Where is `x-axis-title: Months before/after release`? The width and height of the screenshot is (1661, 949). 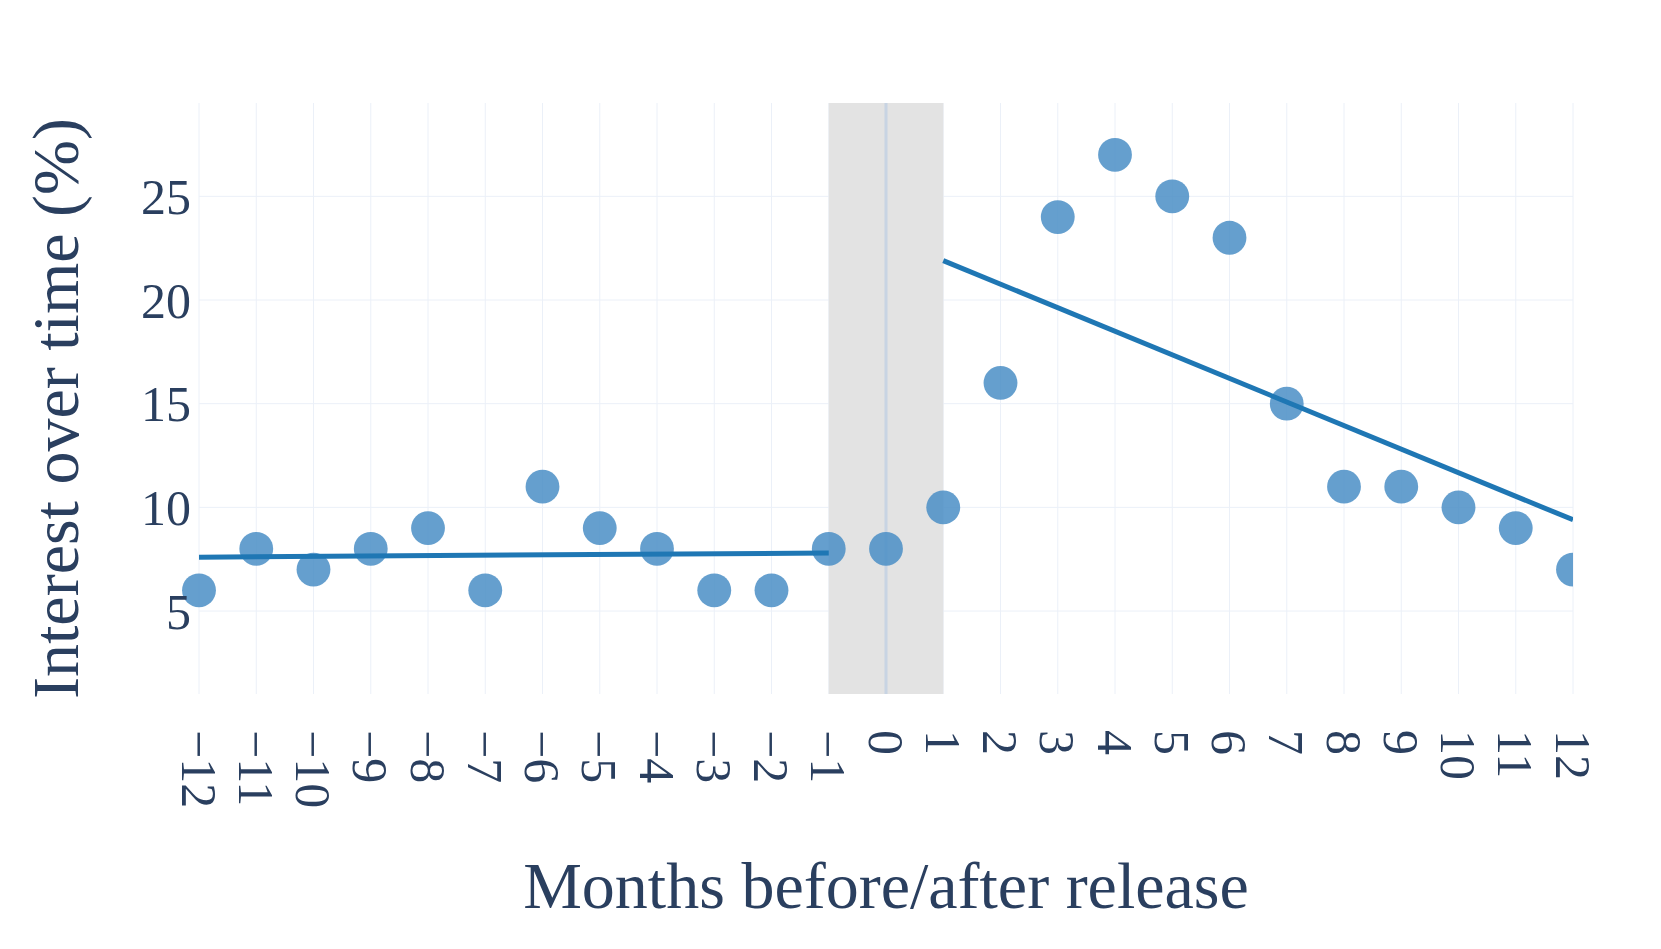 x-axis-title: Months before/after release is located at coordinates (886, 885).